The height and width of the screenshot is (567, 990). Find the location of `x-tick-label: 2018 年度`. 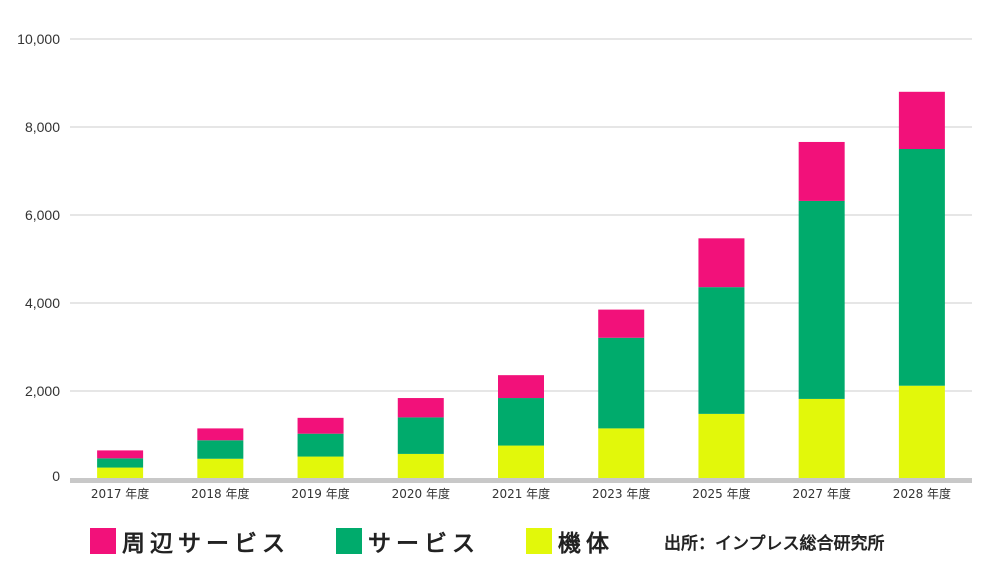

x-tick-label: 2018 年度 is located at coordinates (220, 493).